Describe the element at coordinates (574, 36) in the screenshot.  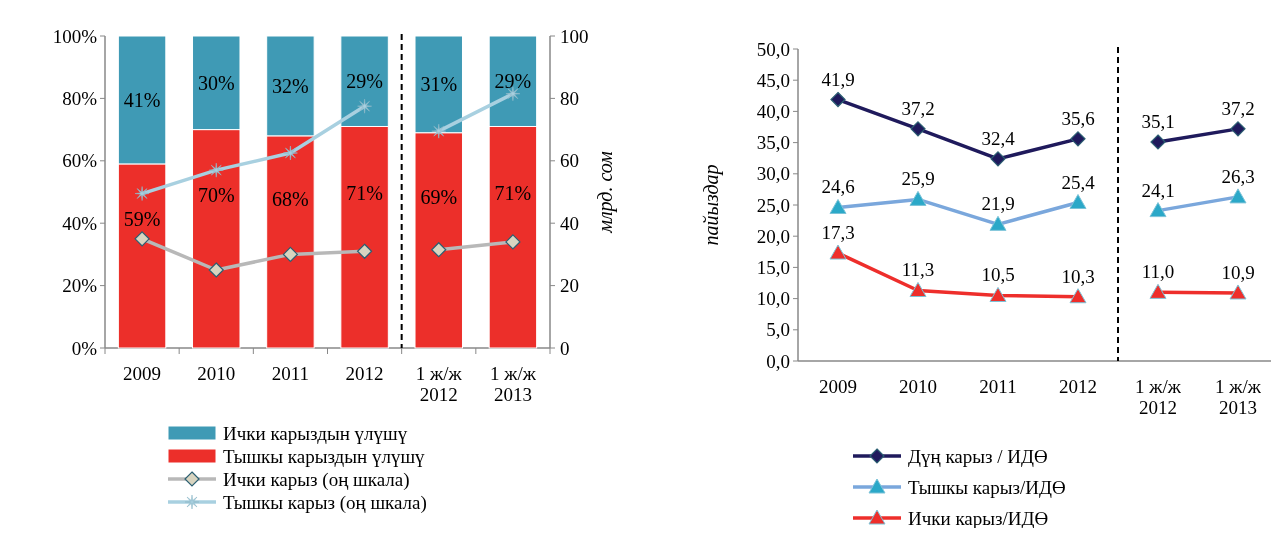
I see `y2-tick-label: 100` at that location.